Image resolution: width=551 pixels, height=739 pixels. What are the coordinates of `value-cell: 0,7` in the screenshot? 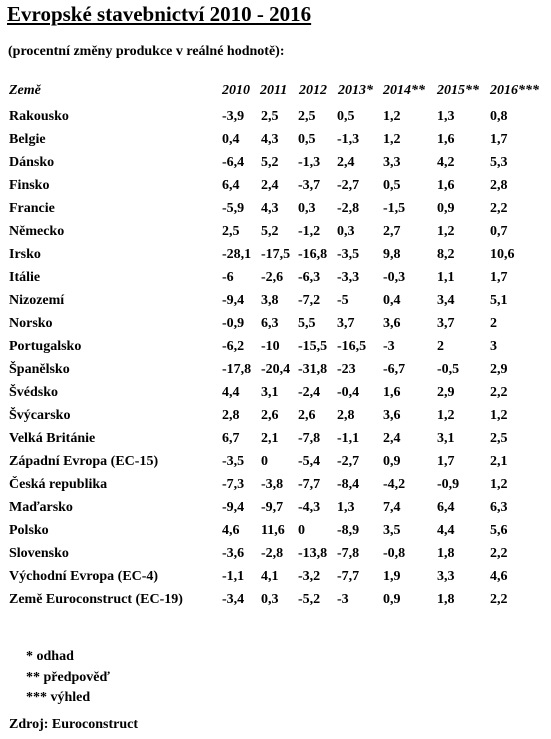 It's located at (499, 231).